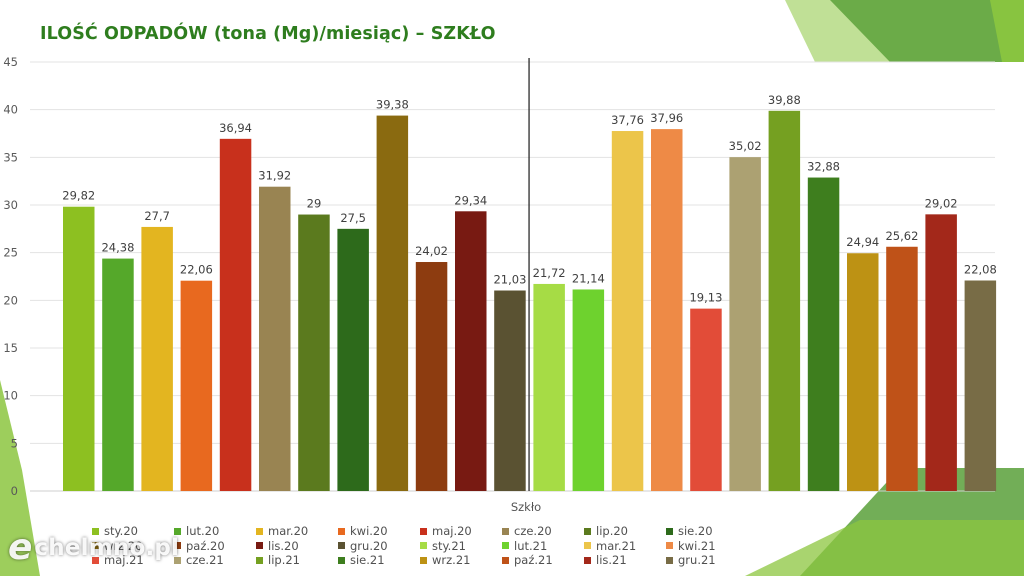 This screenshot has height=576, width=1024. What do you see at coordinates (10, 300) in the screenshot?
I see `y-tick-label: 20` at bounding box center [10, 300].